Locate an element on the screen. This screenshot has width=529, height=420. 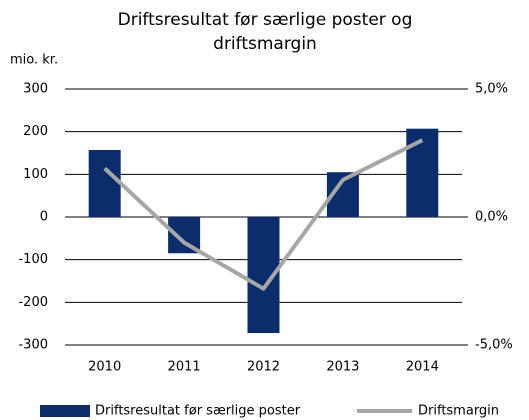
x-tick-label: 2010 is located at coordinates (104, 367).